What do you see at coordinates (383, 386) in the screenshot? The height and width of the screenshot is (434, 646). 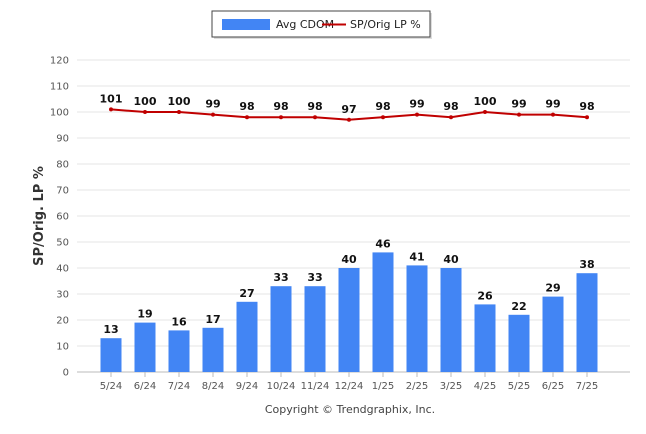 I see `x-tick-label: 1/25` at bounding box center [383, 386].